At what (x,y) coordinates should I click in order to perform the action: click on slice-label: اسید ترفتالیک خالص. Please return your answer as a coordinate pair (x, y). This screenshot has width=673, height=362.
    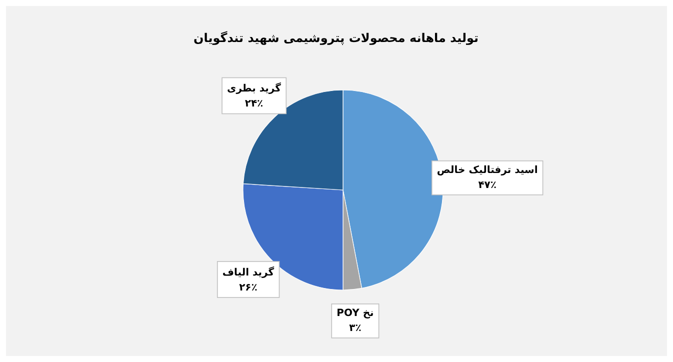
    Looking at the image, I should click on (487, 170).